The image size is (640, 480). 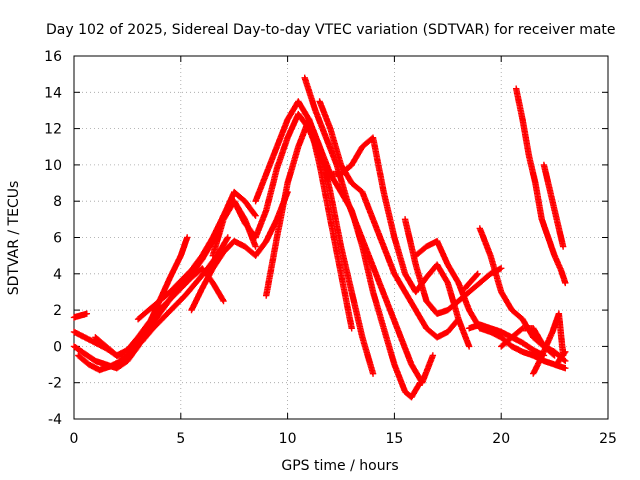 What do you see at coordinates (57, 202) in the screenshot?
I see `y-tick-label: 8` at bounding box center [57, 202].